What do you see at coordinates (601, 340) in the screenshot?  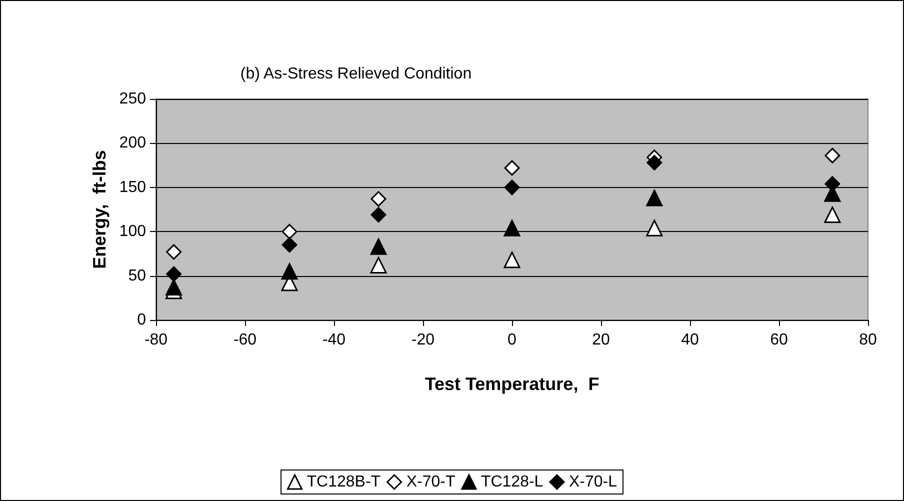 I see `x-tick-label: 20` at bounding box center [601, 340].